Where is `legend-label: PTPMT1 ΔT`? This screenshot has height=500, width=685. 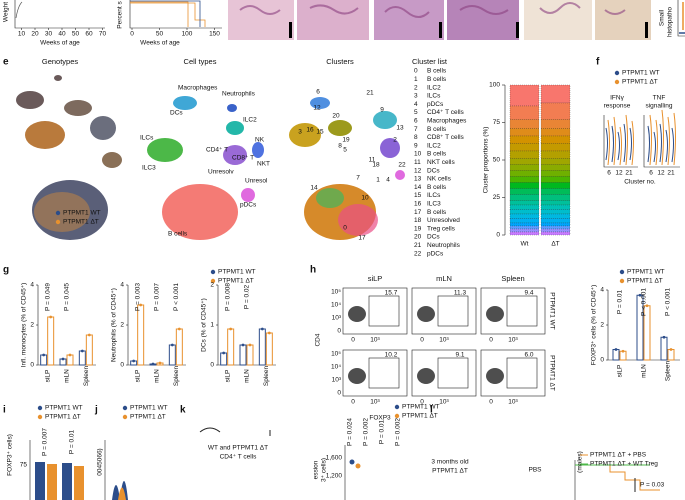 legend-label: PTPMT1 ΔT is located at coordinates (81, 222).